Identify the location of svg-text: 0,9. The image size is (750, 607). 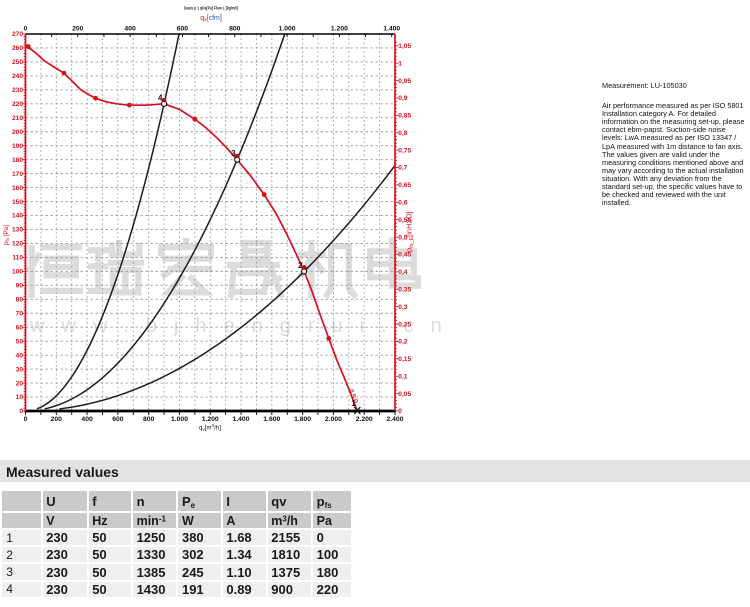
(402, 98).